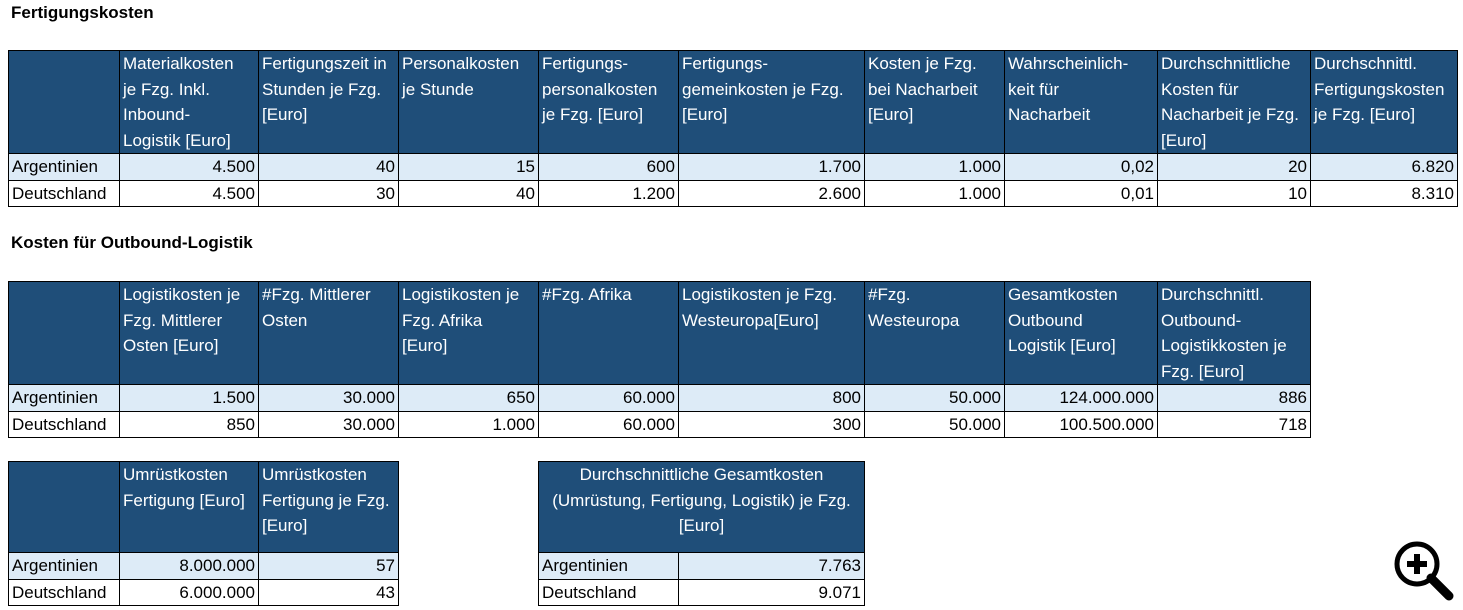 This screenshot has width=1463, height=610. Describe the element at coordinates (328, 566) in the screenshot. I see `table-cell: 57` at that location.